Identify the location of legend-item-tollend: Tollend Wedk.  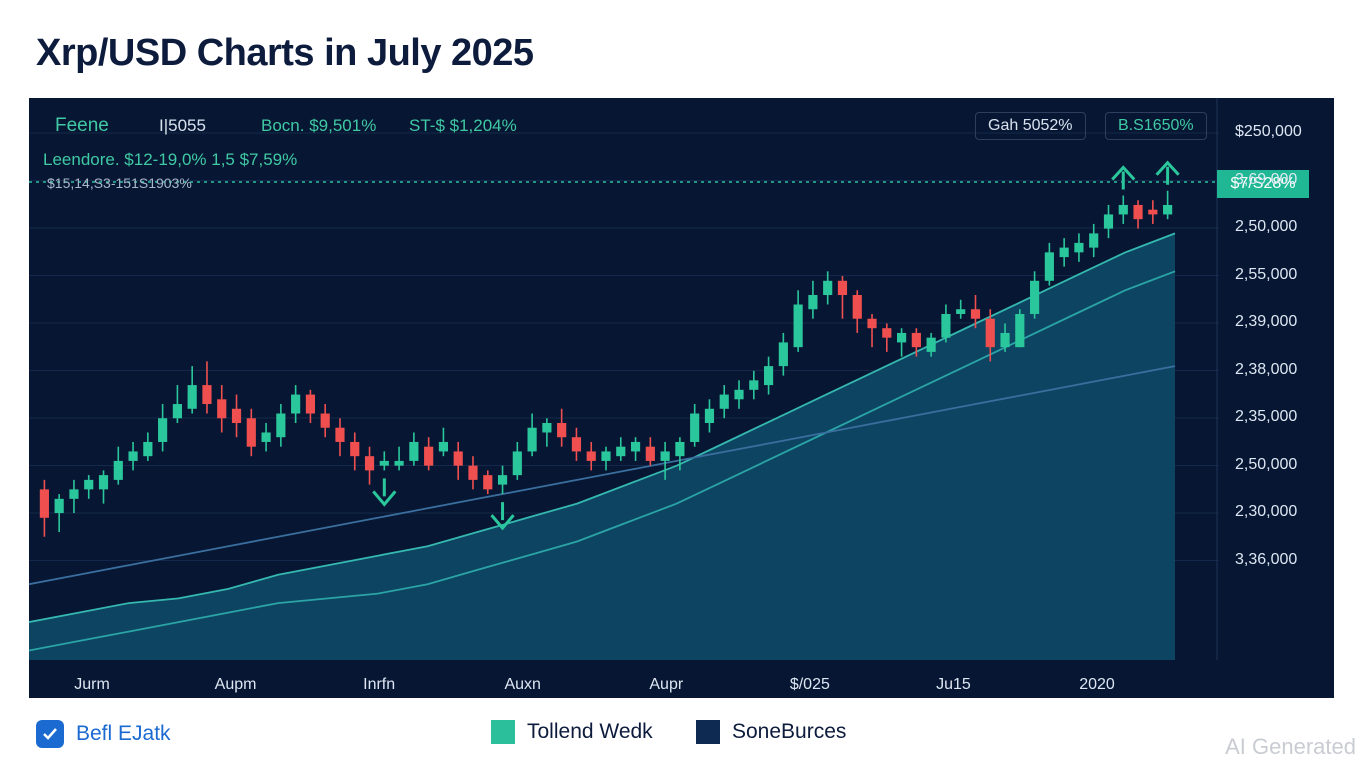
(572, 732).